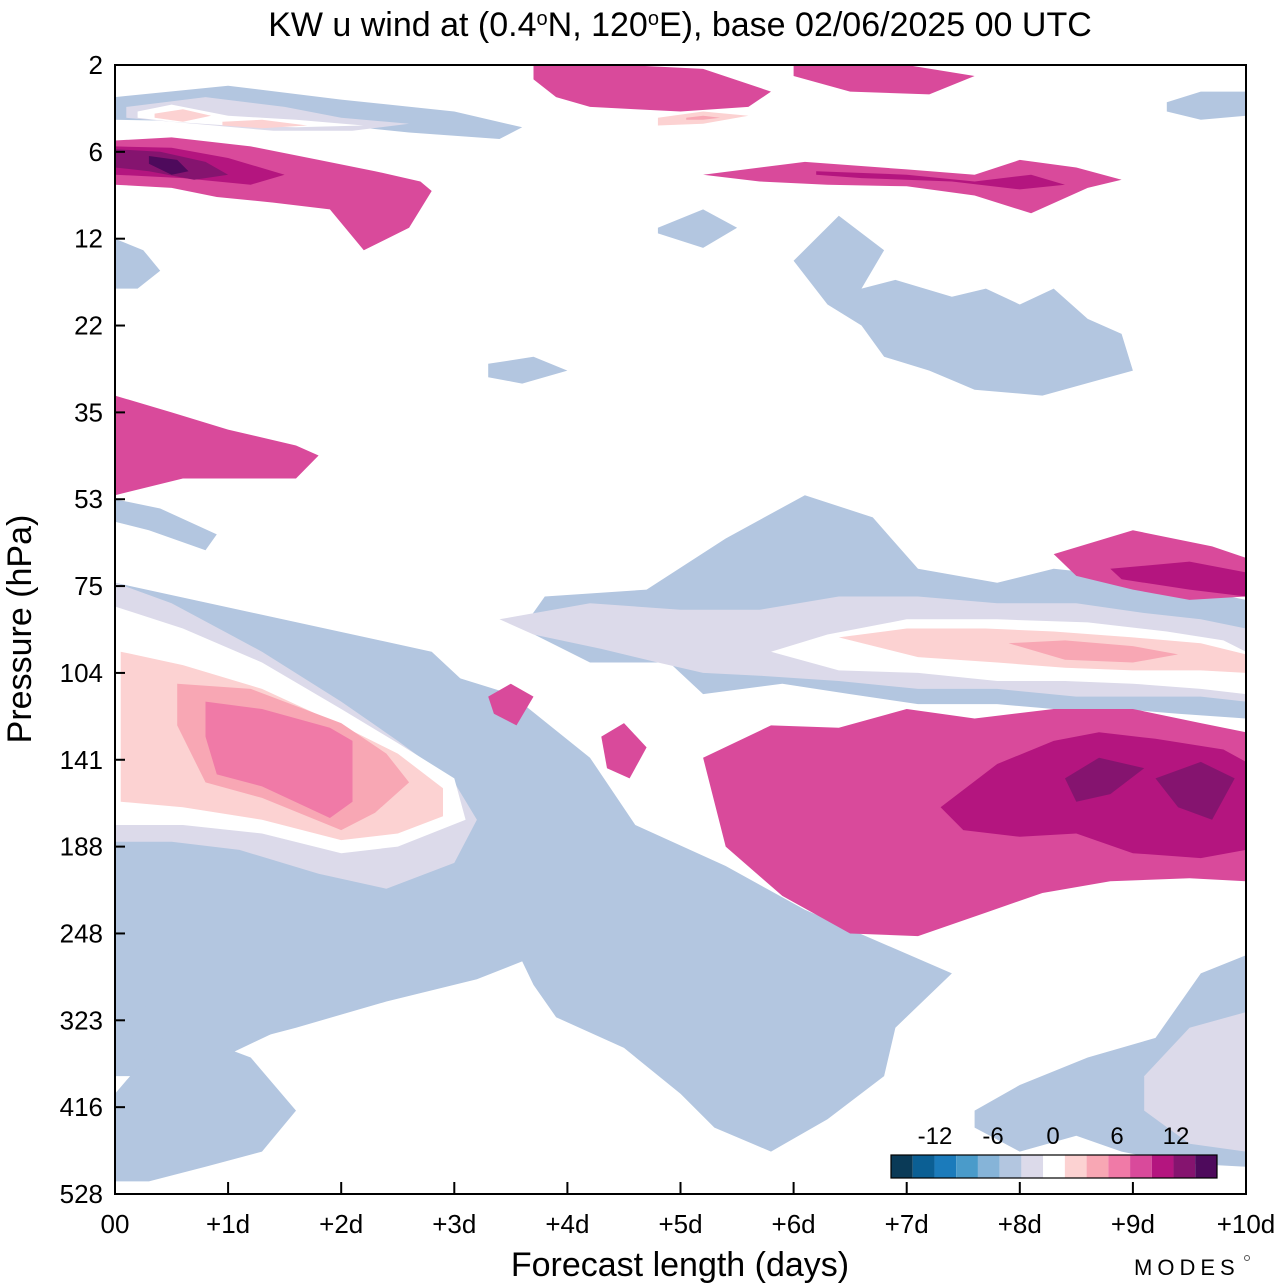  Describe the element at coordinates (228, 1224) in the screenshot. I see `x-tick-label: +1d` at that location.